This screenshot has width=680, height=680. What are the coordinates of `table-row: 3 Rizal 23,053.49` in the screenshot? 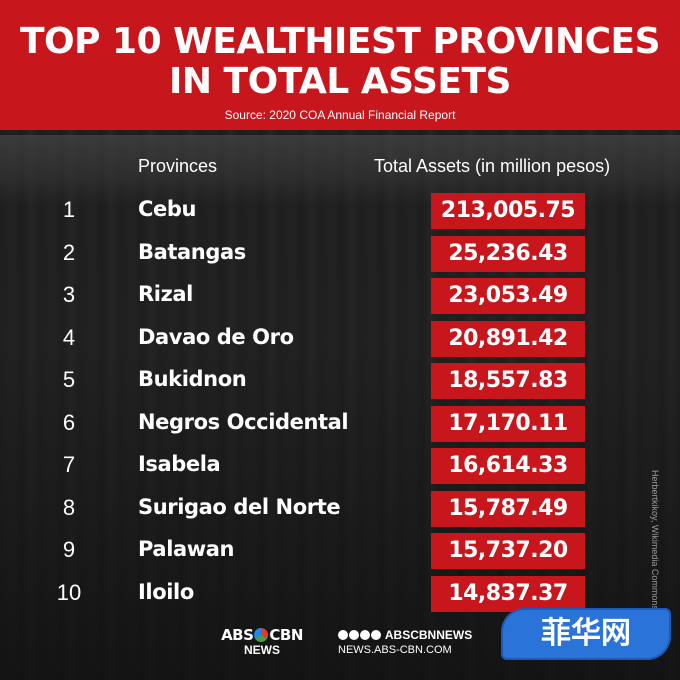 It's located at (340, 296).